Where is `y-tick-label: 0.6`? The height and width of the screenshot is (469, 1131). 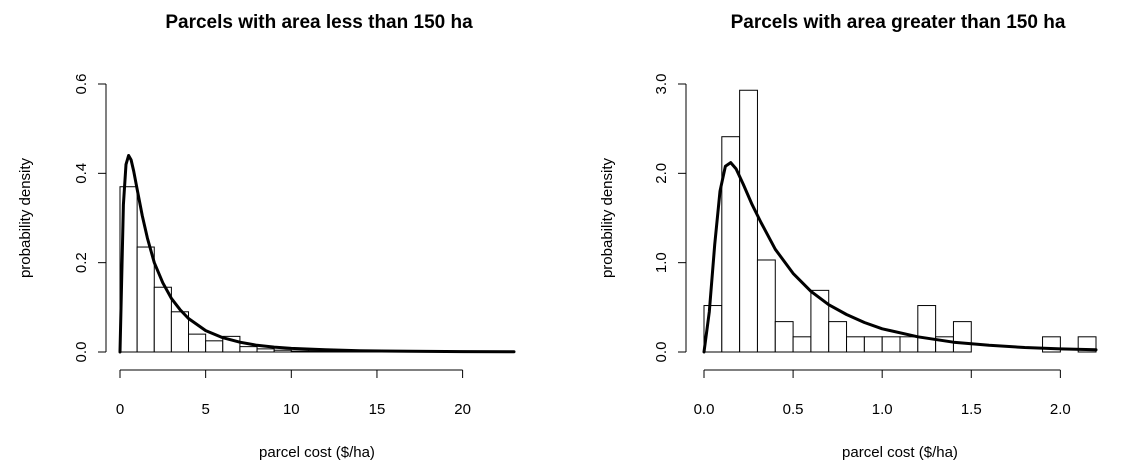
y-tick-label: 0.6 is located at coordinates (81, 84).